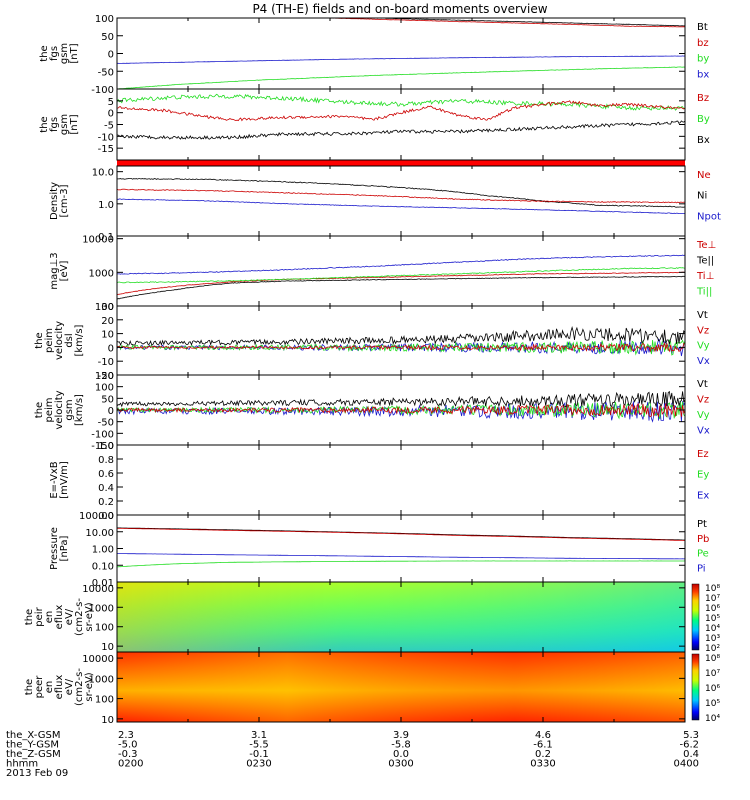  What do you see at coordinates (543, 745) in the screenshot?
I see `x-tick-value: -6.1` at bounding box center [543, 745].